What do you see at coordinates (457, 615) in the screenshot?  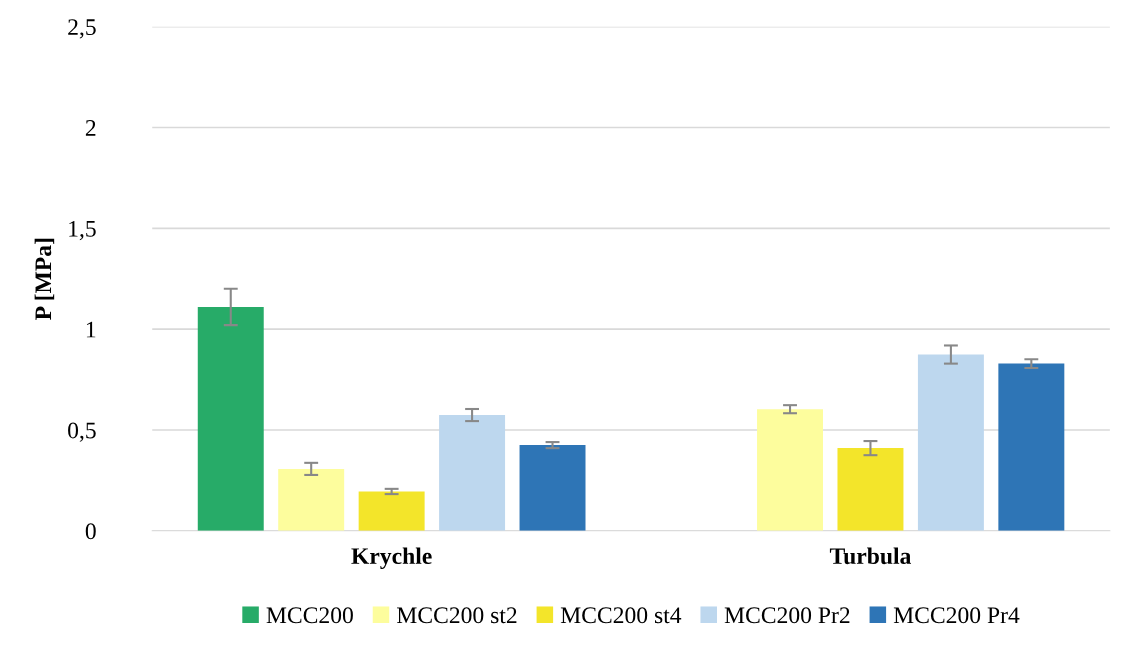 I see `legend-label: MCC200 st2` at bounding box center [457, 615].